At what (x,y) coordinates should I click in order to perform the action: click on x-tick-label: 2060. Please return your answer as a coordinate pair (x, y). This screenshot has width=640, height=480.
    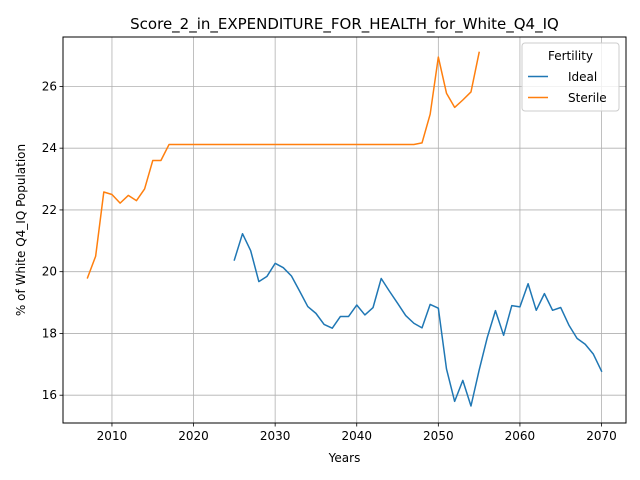
    Looking at the image, I should click on (520, 436).